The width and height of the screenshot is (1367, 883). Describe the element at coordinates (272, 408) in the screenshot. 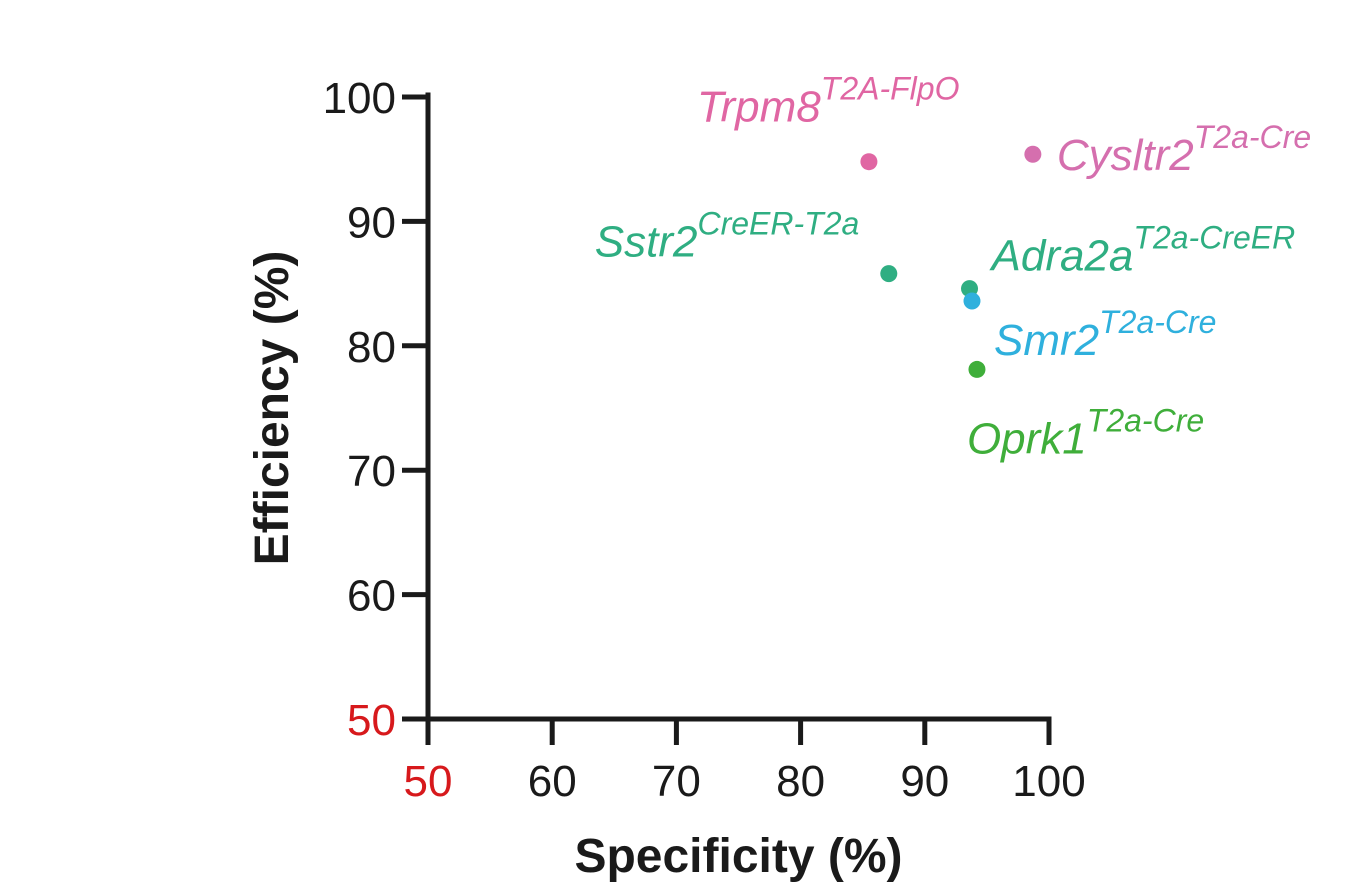

I see `y-axis-title: Efficiency (%)` at that location.